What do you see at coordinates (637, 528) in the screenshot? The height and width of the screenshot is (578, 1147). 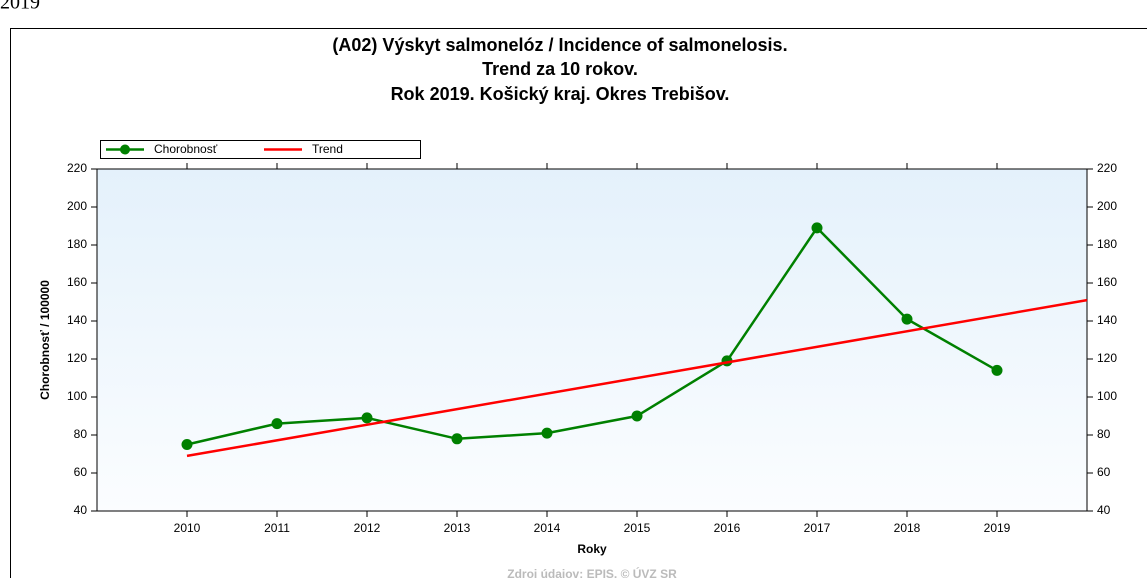 I see `x-tick-label: 2015` at bounding box center [637, 528].